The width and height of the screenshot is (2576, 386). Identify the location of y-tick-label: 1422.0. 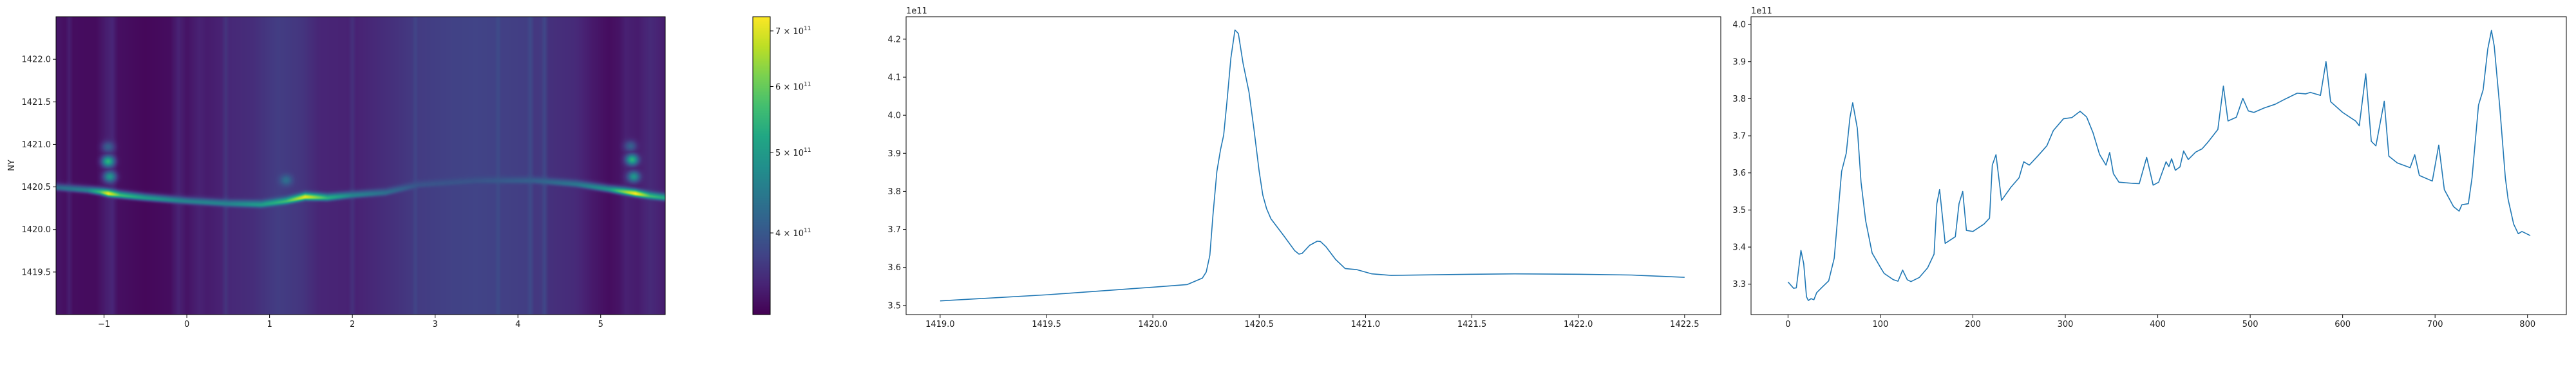
(37, 60).